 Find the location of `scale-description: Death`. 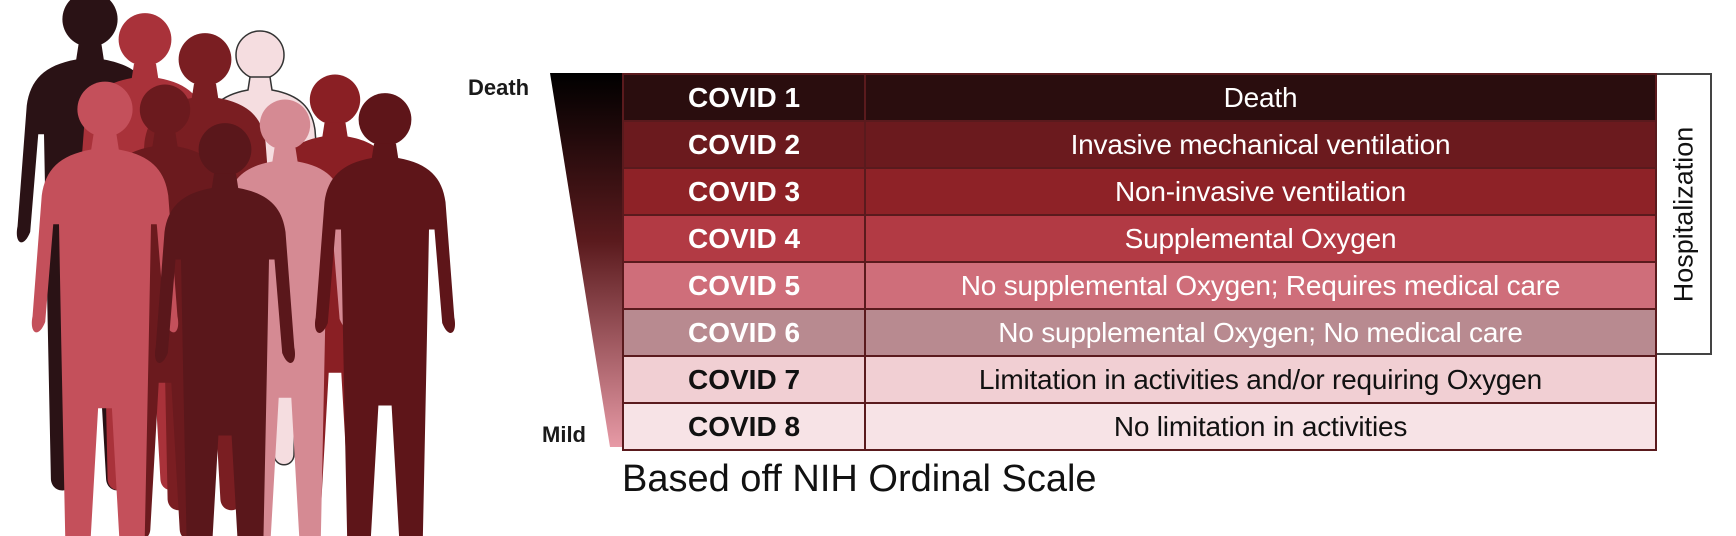

scale-description: Death is located at coordinates (1260, 97).